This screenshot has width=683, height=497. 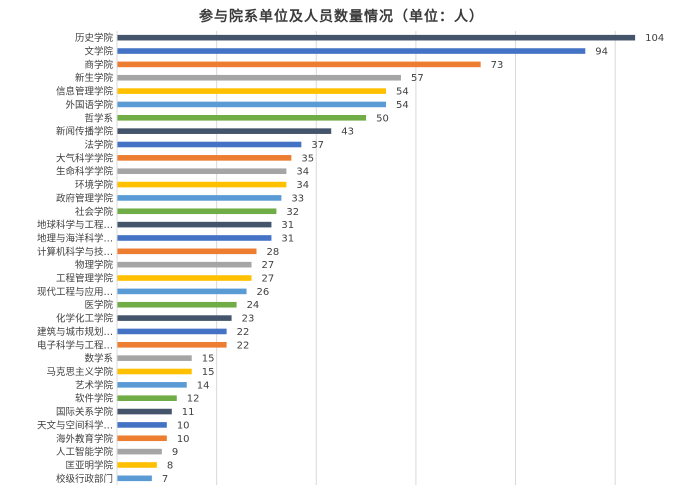 I want to click on category-label: 数学系, so click(x=98, y=359).